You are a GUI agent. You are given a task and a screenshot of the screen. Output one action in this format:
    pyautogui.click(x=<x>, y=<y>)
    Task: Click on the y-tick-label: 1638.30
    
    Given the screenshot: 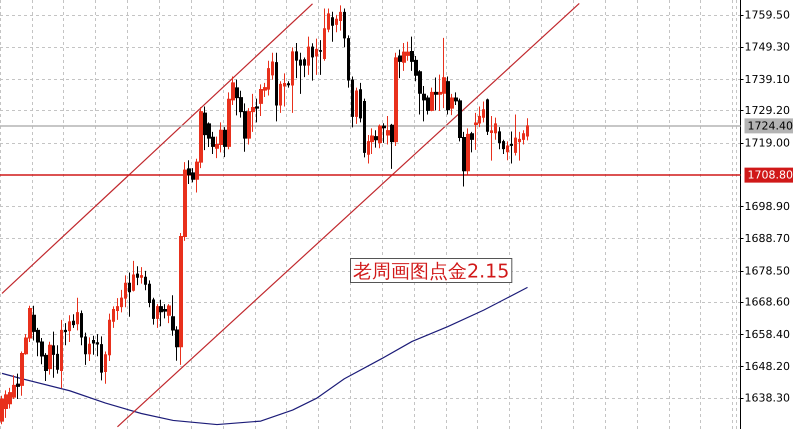 What is the action you would take?
    pyautogui.click(x=767, y=398)
    